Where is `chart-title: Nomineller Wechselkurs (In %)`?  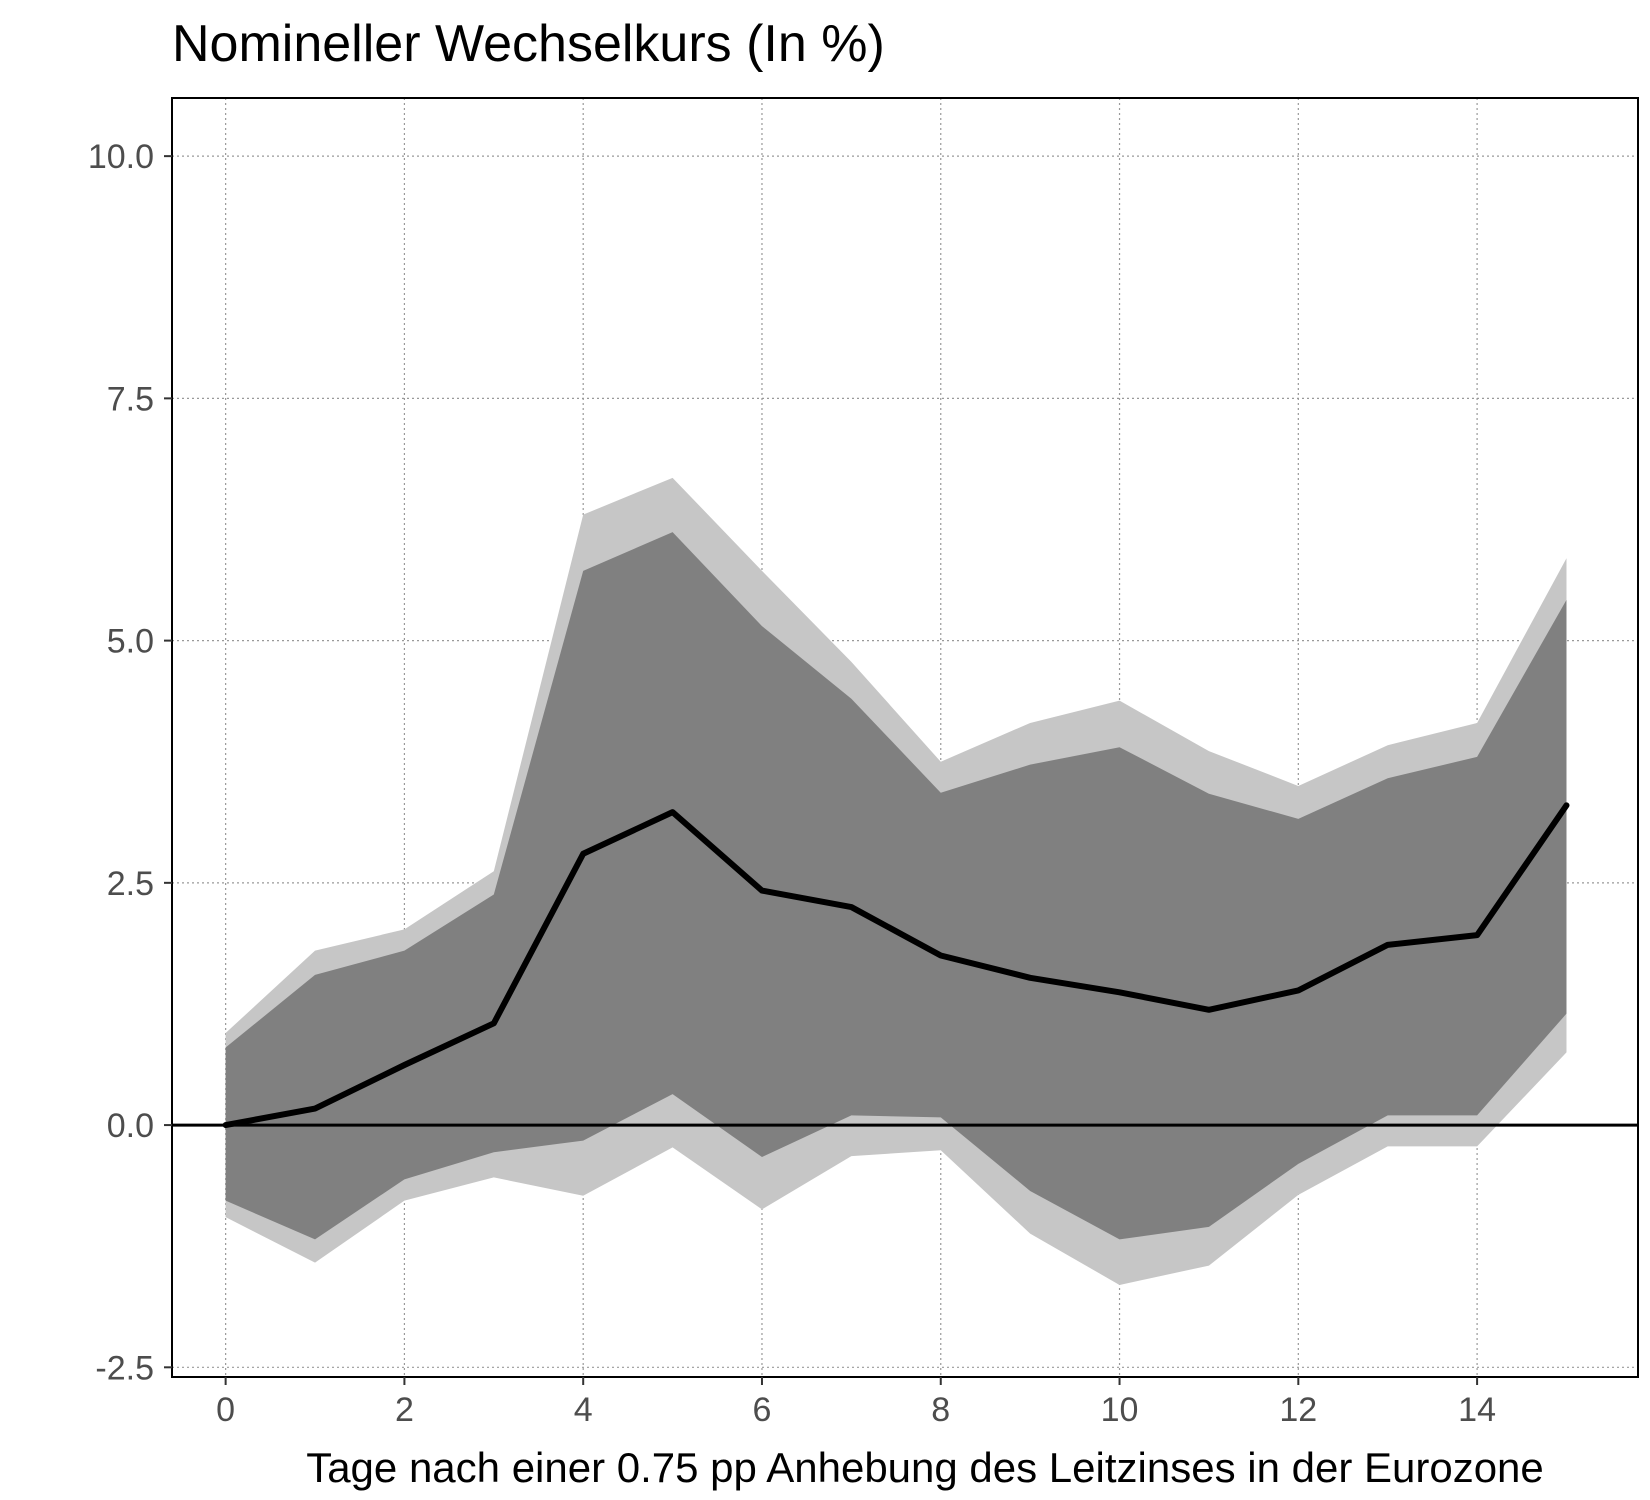
chart-title: Nomineller Wechselkurs (In %) is located at coordinates (528, 44).